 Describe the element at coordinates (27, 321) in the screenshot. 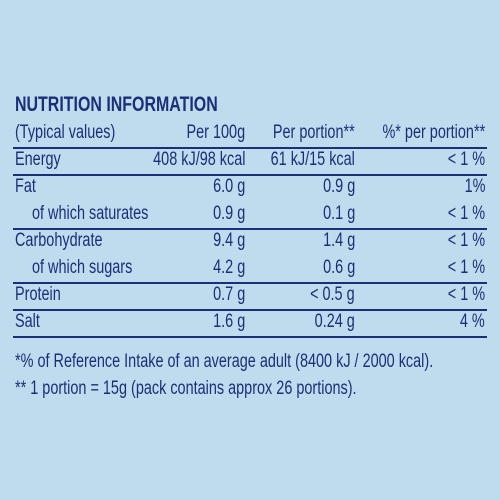

I see `row-label: Salt` at that location.